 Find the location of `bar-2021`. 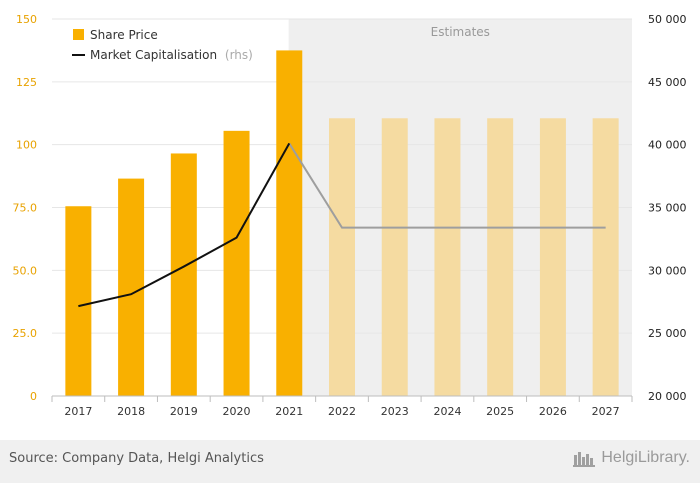

bar-2021 is located at coordinates (289, 223).